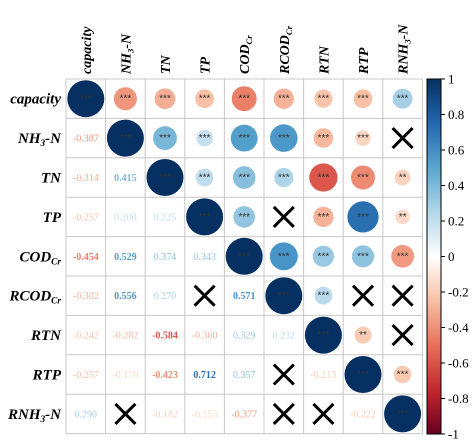 This screenshot has height=445, width=474. Describe the element at coordinates (86, 296) in the screenshot. I see `correlation-value: -0.302` at that location.